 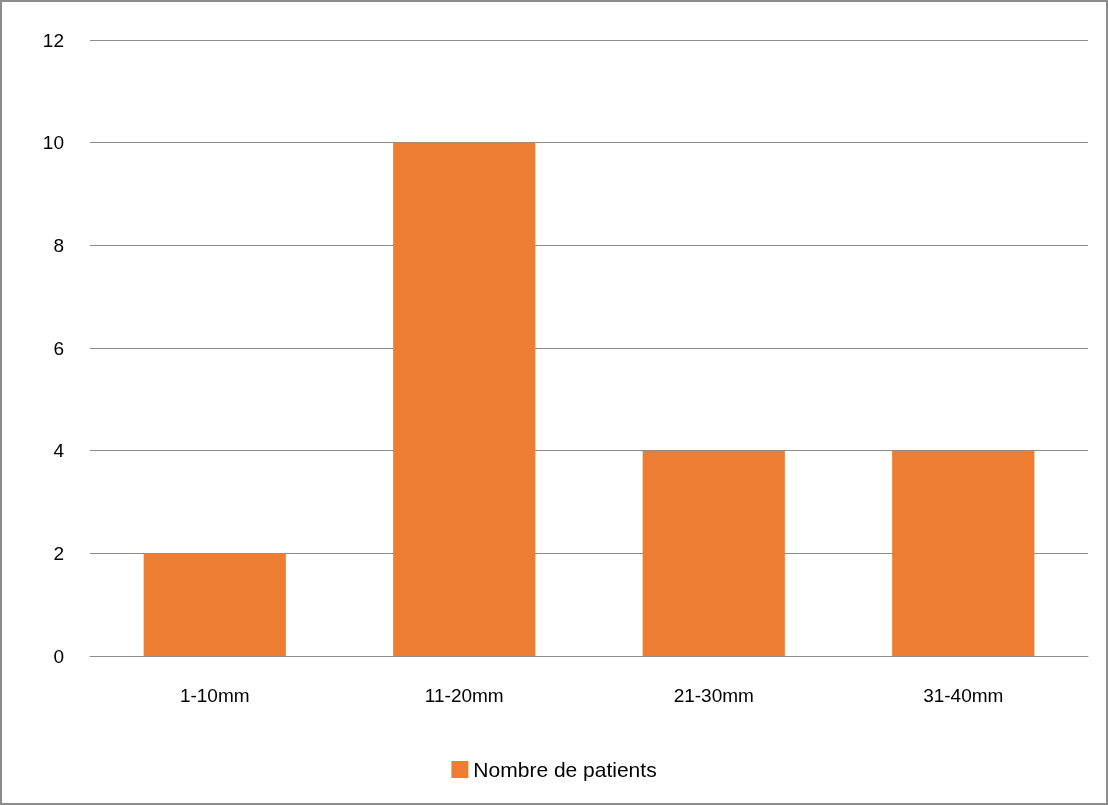 I want to click on x-tick-label: 1-10mm, so click(x=214, y=695).